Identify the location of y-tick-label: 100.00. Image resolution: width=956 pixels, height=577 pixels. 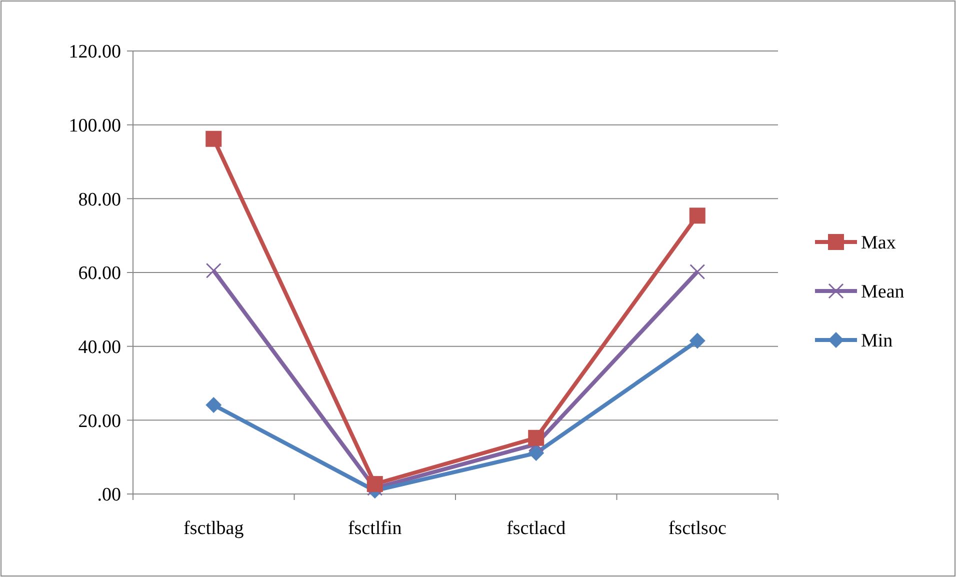
(94, 125).